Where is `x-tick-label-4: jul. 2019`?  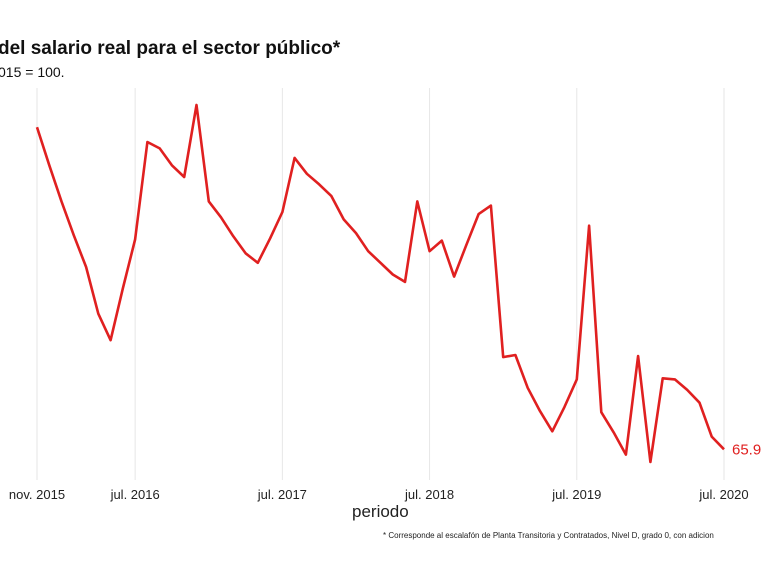
x-tick-label-4: jul. 2019 is located at coordinates (576, 494).